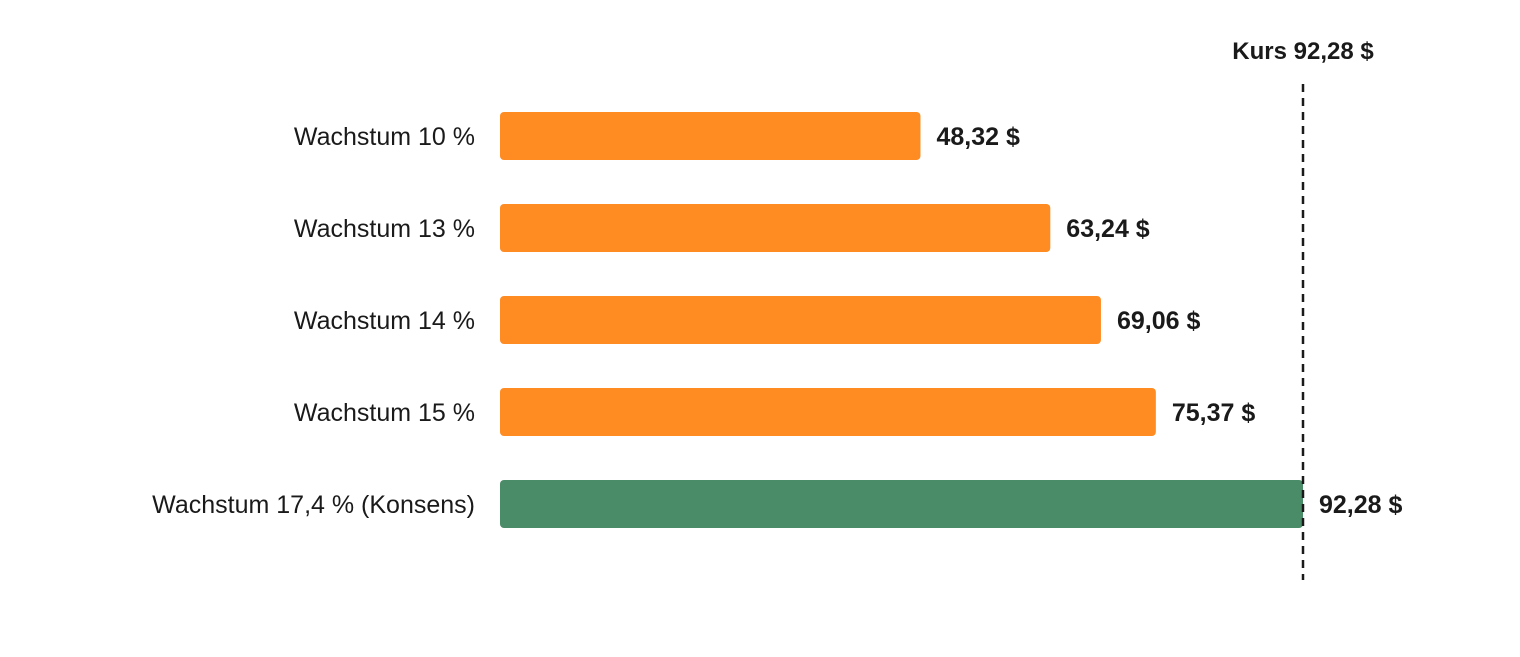 This screenshot has width=1520, height=657. What do you see at coordinates (1214, 413) in the screenshot?
I see `value-label-wachstum-15: 75,37 $` at bounding box center [1214, 413].